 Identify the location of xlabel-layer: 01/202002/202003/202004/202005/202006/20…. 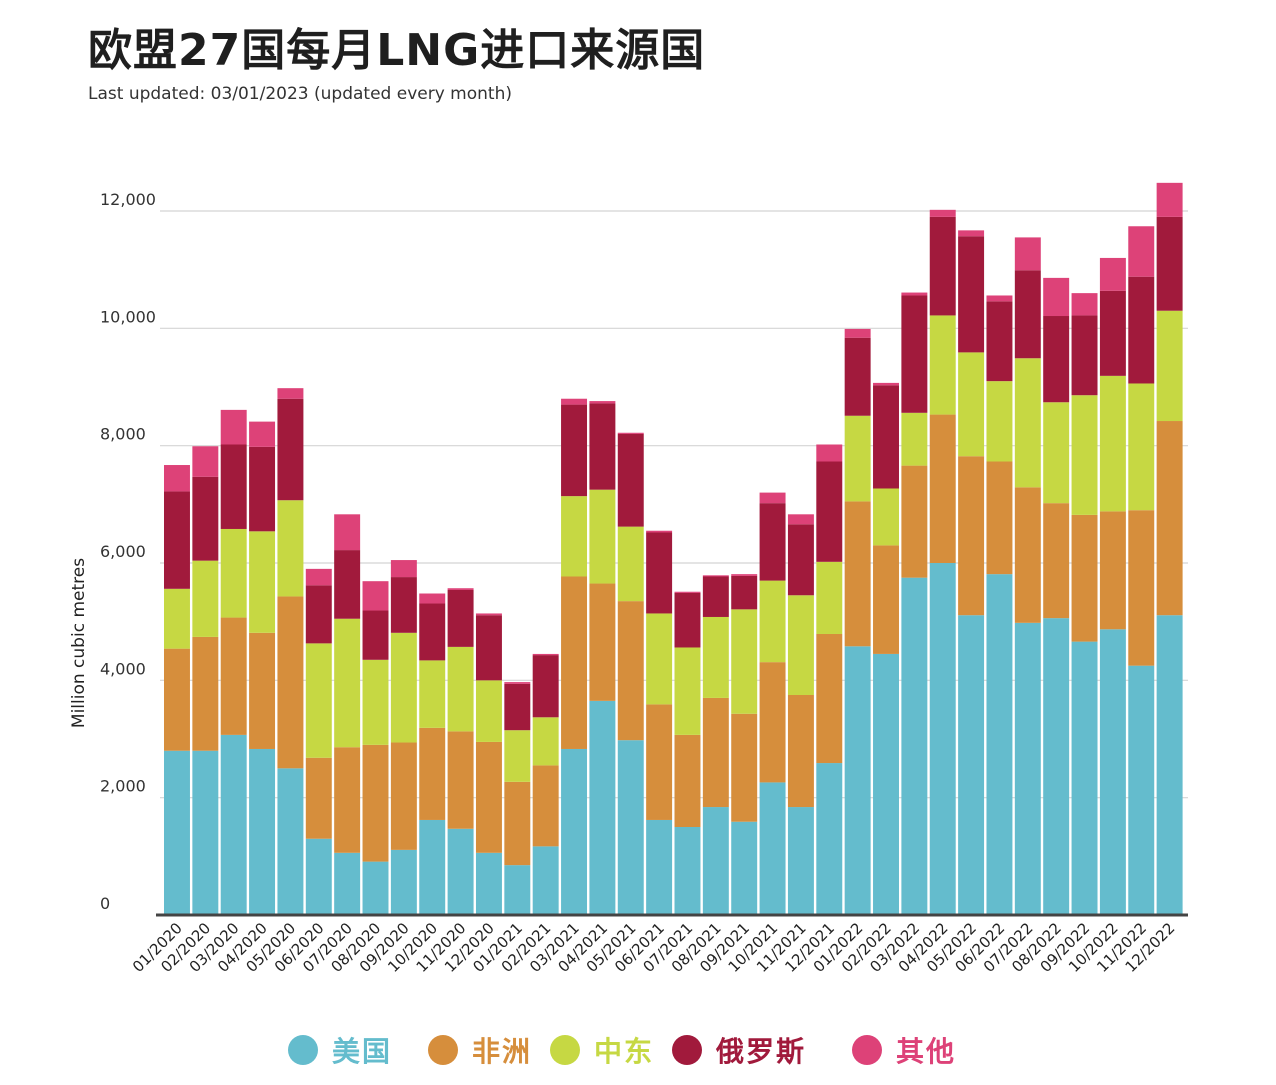
(653, 947).